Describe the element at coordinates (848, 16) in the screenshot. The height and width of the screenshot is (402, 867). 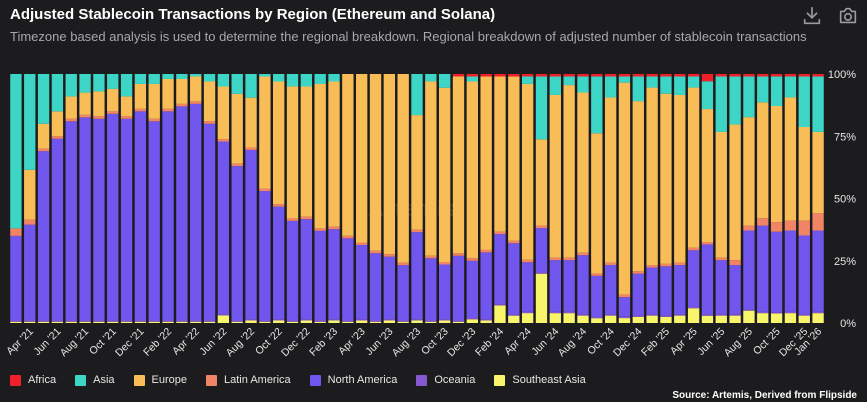
I see `camera-icon` at that location.